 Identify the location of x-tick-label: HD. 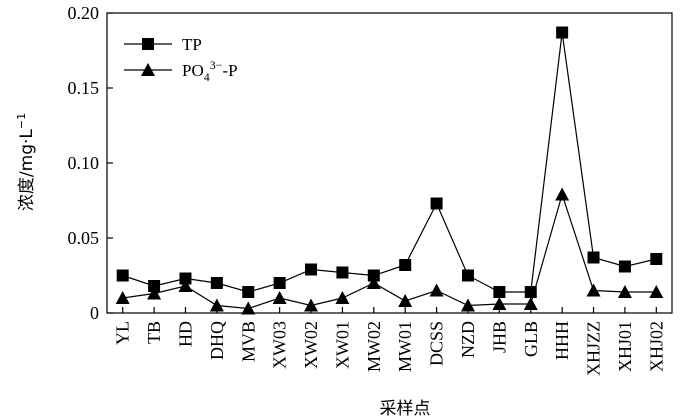
(185, 334).